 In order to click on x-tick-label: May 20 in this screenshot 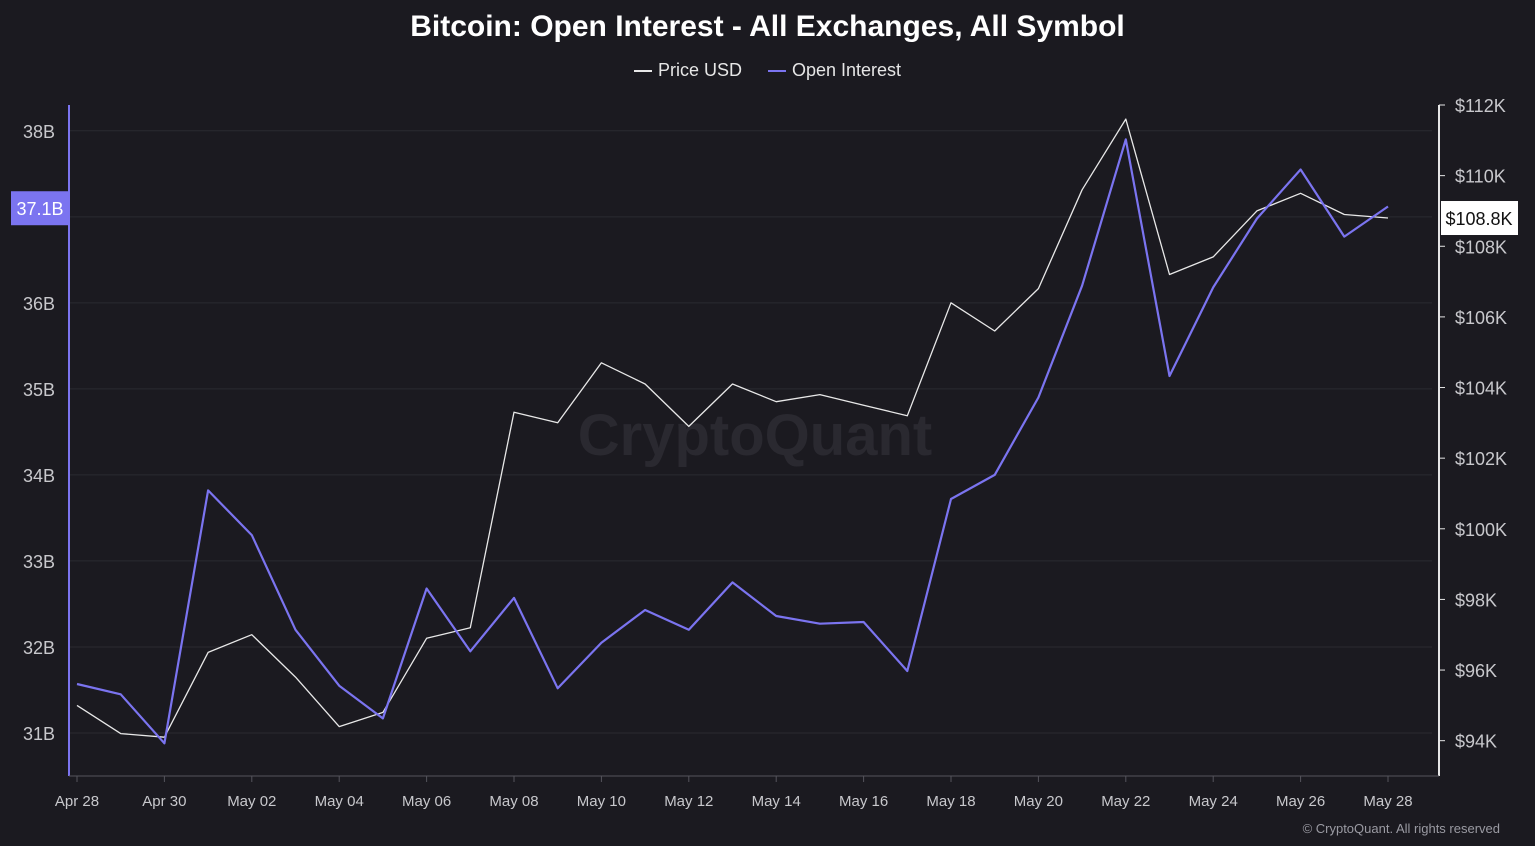, I will do `click(1038, 801)`.